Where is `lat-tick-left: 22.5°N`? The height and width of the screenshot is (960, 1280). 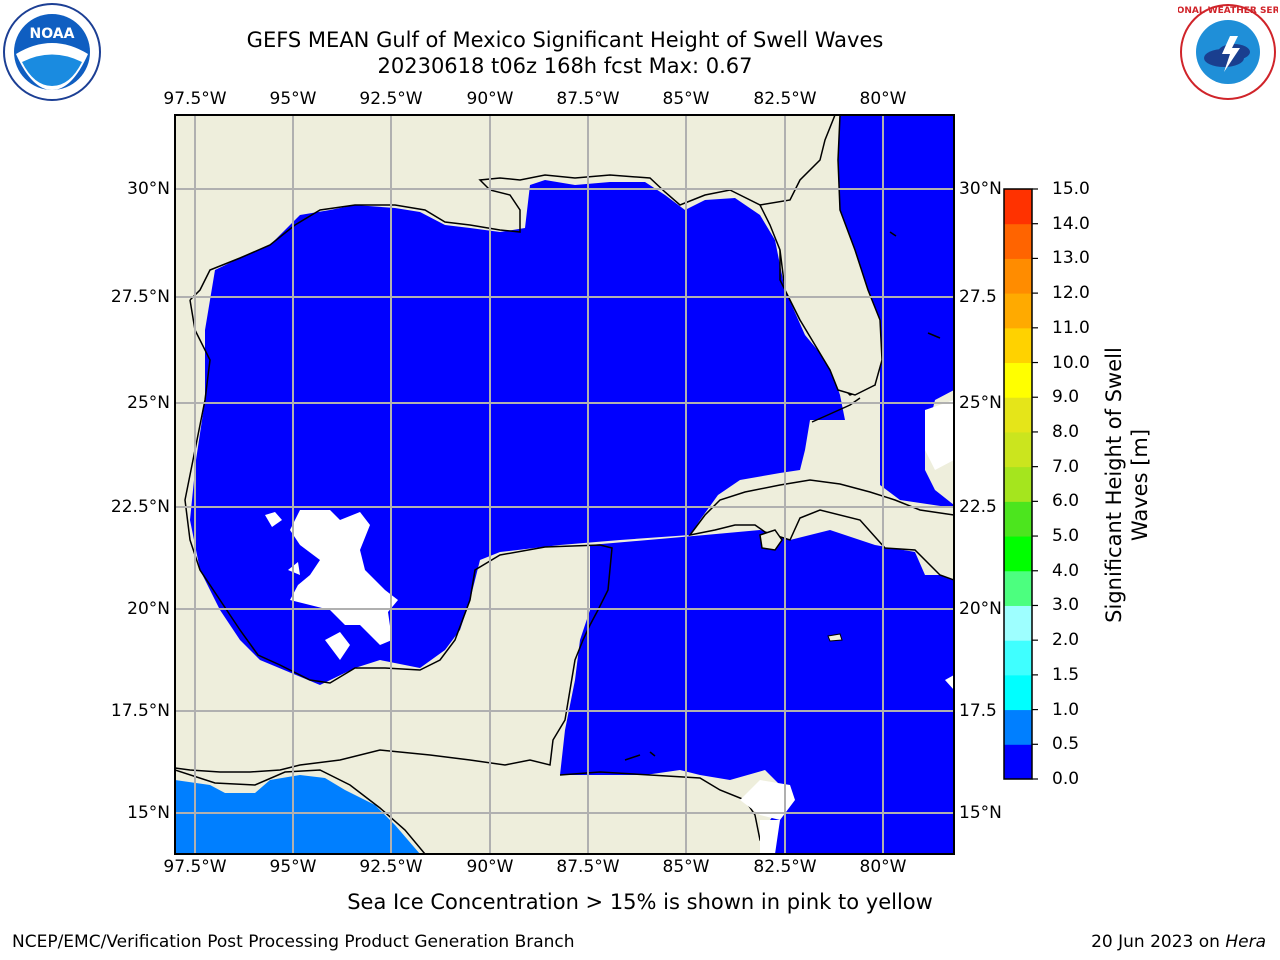 lat-tick-left: 22.5°N is located at coordinates (140, 507).